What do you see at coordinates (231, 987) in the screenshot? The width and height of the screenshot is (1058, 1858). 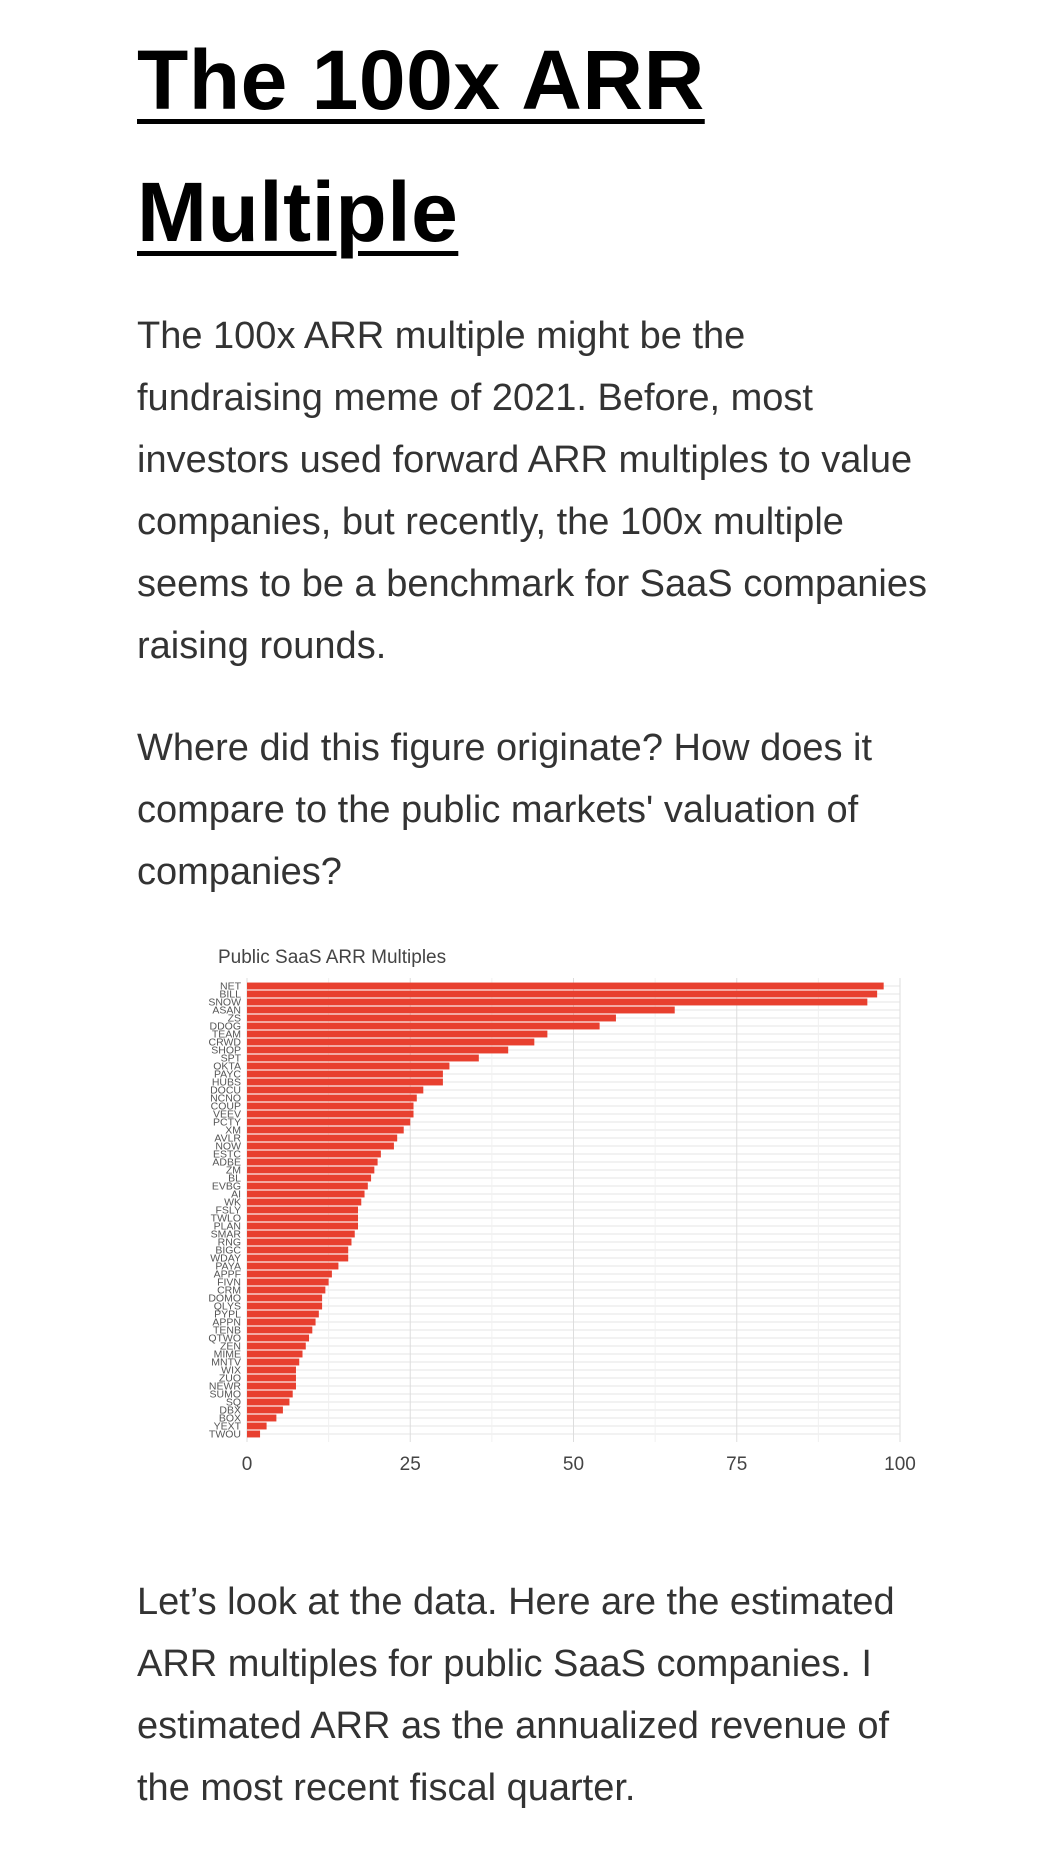 I see `y-tick-label: NET` at bounding box center [231, 987].